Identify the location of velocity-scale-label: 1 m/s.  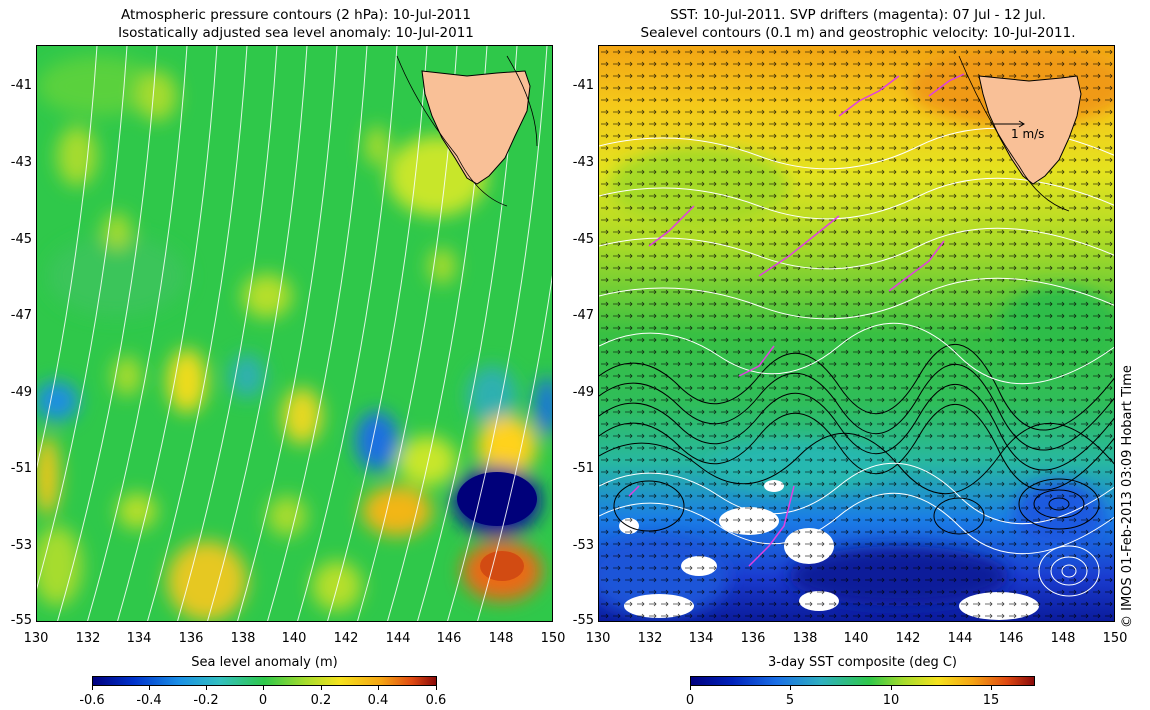
(1027, 134).